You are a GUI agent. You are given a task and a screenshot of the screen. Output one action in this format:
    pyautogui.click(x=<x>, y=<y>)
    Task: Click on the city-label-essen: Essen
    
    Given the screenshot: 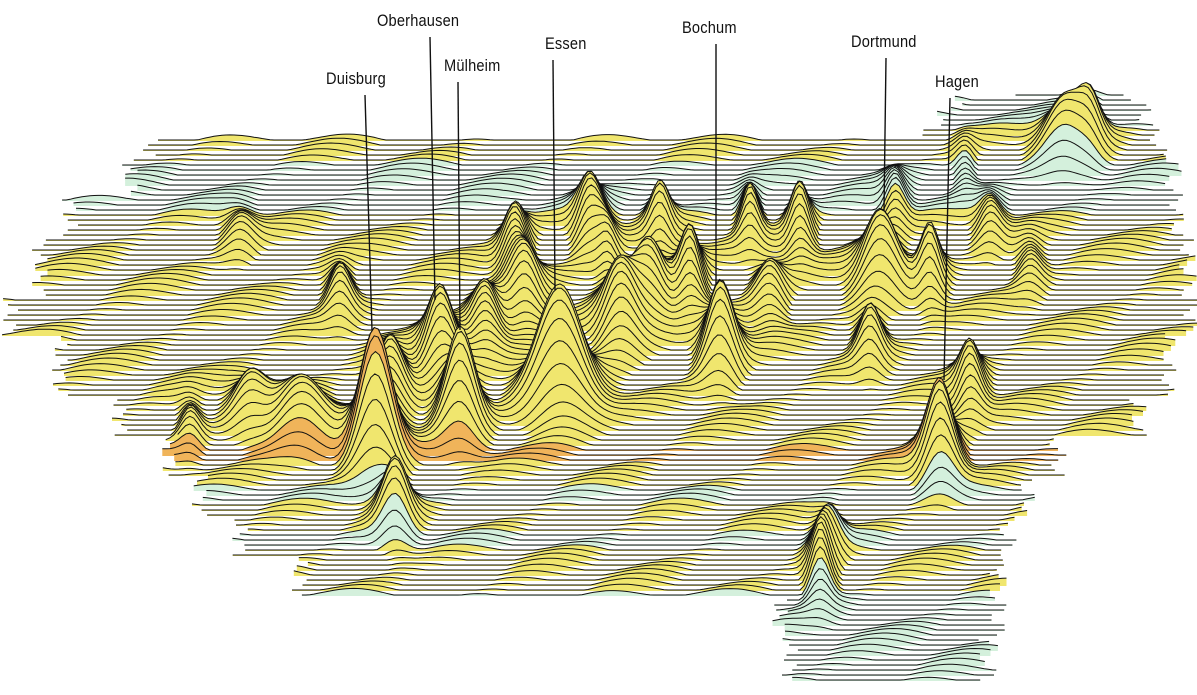 What is the action you would take?
    pyautogui.click(x=566, y=43)
    